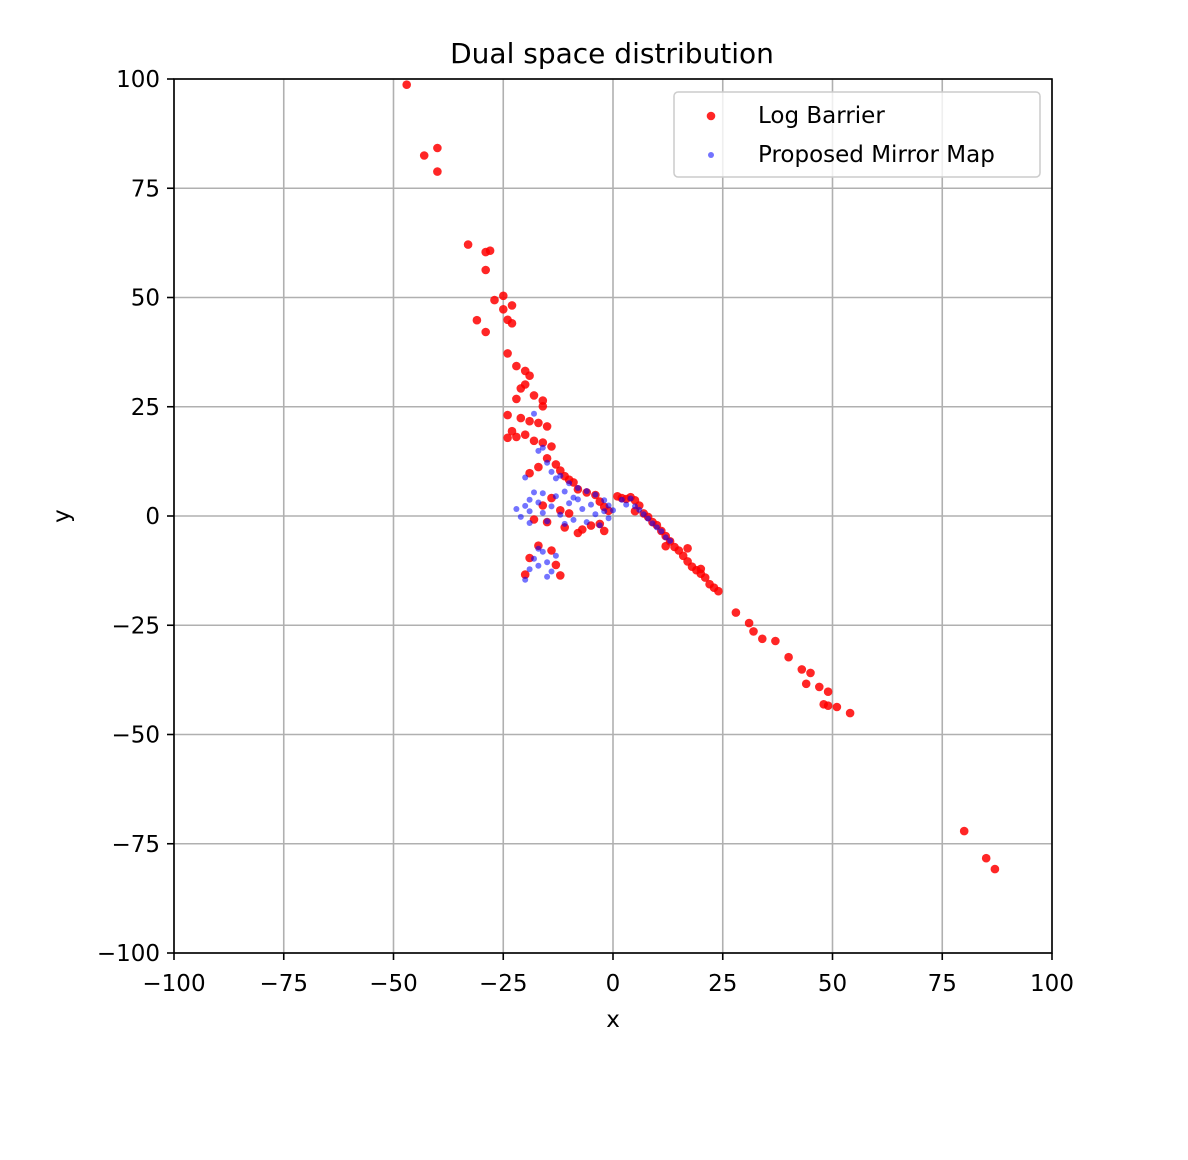  I want to click on legend-marker-proposed-mirror-map, so click(711, 155).